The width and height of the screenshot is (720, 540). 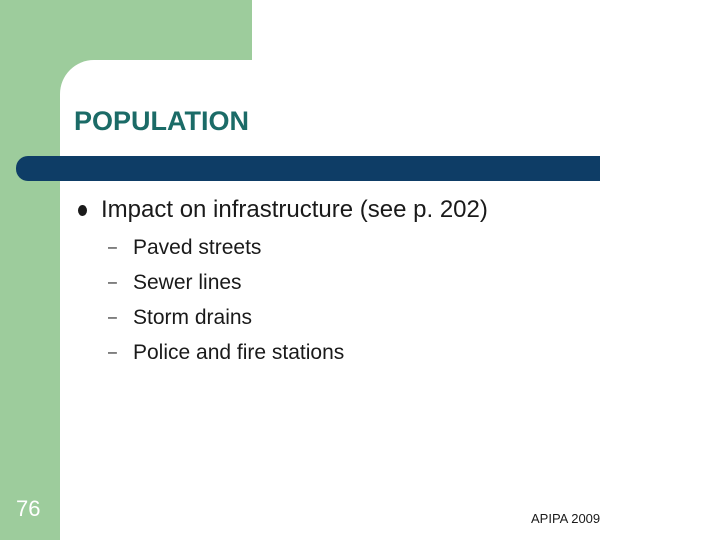 I want to click on footer-text: APIPA 2009, so click(x=566, y=518).